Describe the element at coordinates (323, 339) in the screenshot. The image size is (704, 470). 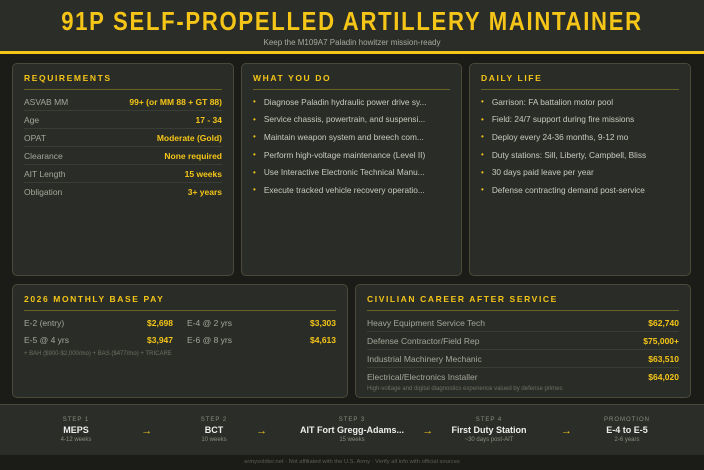
I see `pay-value: $4,613` at that location.